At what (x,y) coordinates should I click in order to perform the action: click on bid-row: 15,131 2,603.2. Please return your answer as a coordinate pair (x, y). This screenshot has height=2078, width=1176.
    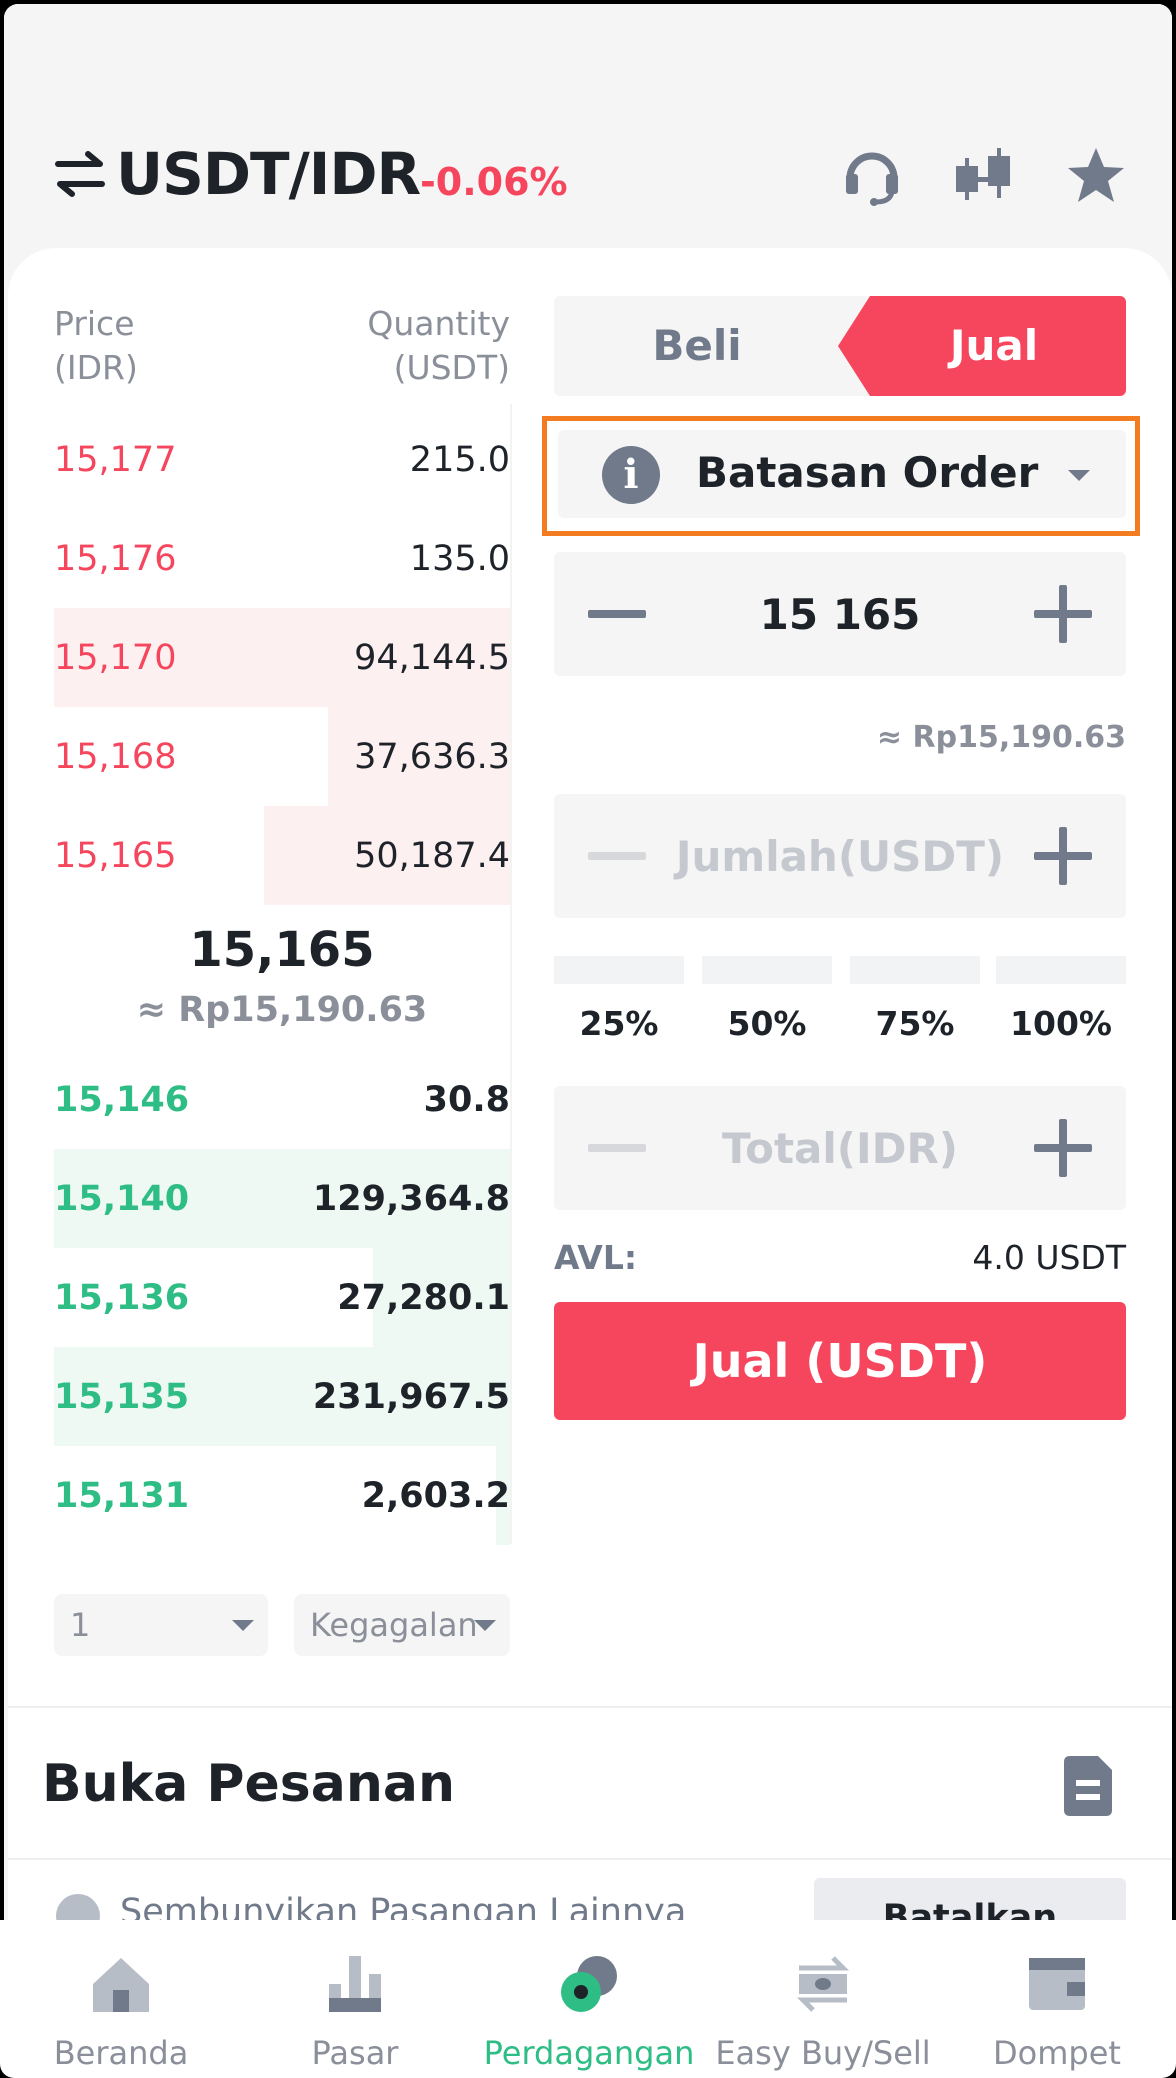
    Looking at the image, I should click on (282, 1495).